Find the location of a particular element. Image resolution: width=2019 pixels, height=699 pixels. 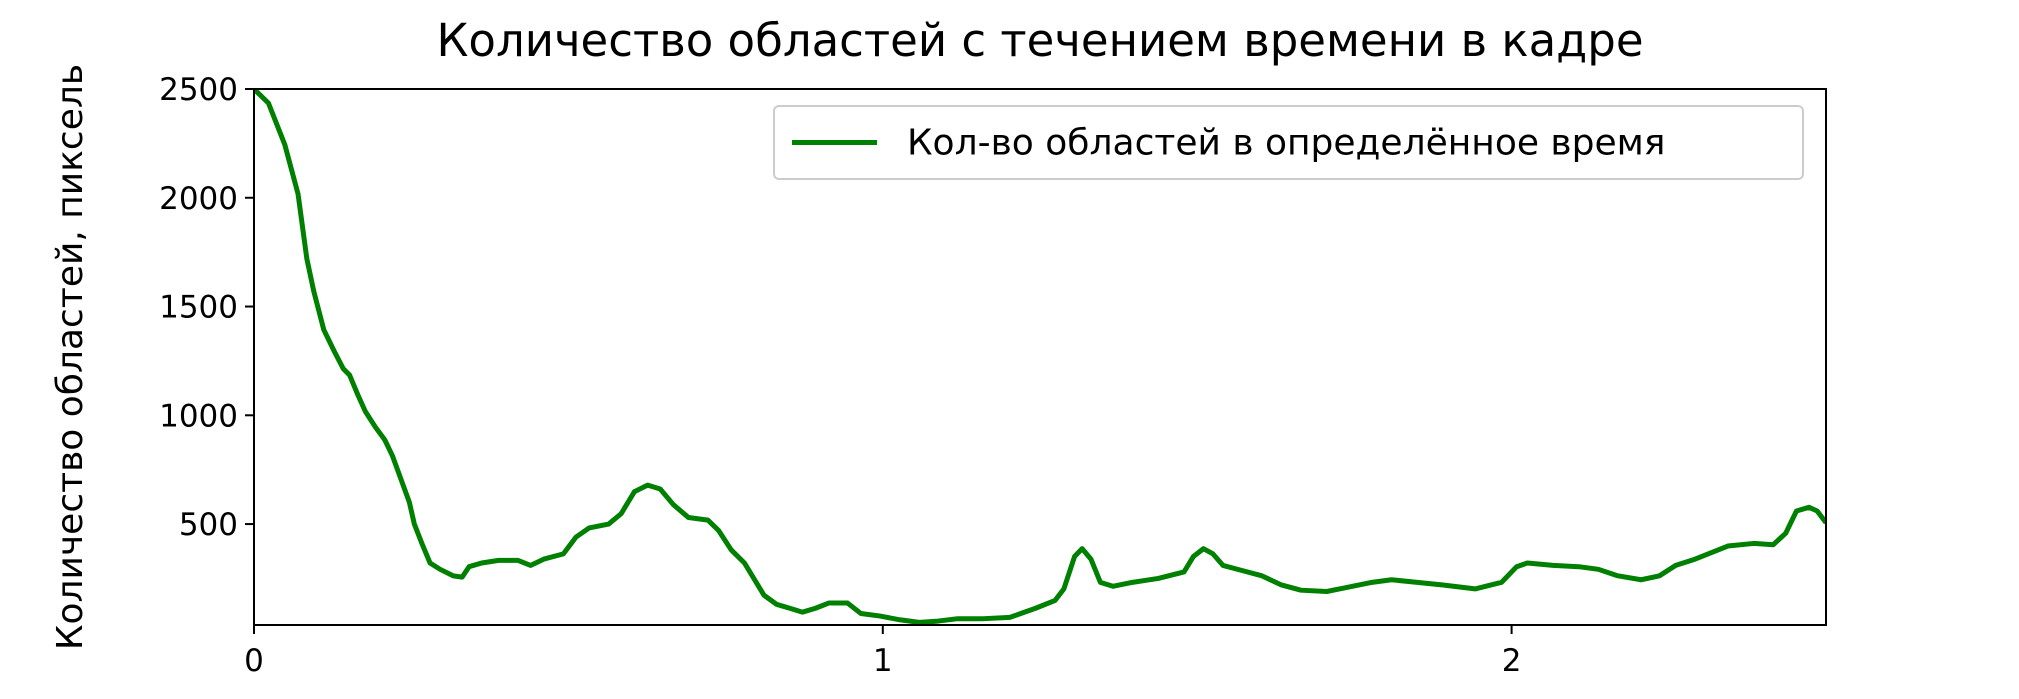

x-tick-label: 1 is located at coordinates (883, 661).